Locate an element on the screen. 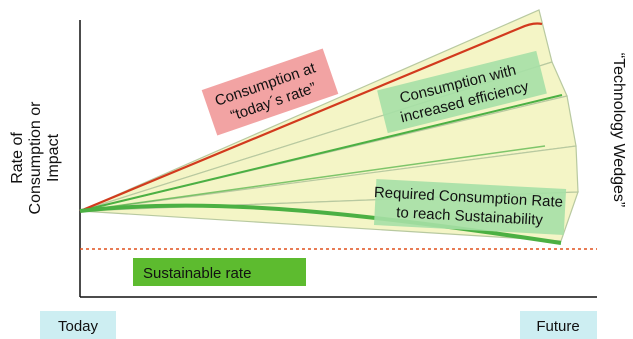 Image resolution: width=633 pixels, height=339 pixels. y-axis-label-line-2: Consumption or is located at coordinates (35, 158).